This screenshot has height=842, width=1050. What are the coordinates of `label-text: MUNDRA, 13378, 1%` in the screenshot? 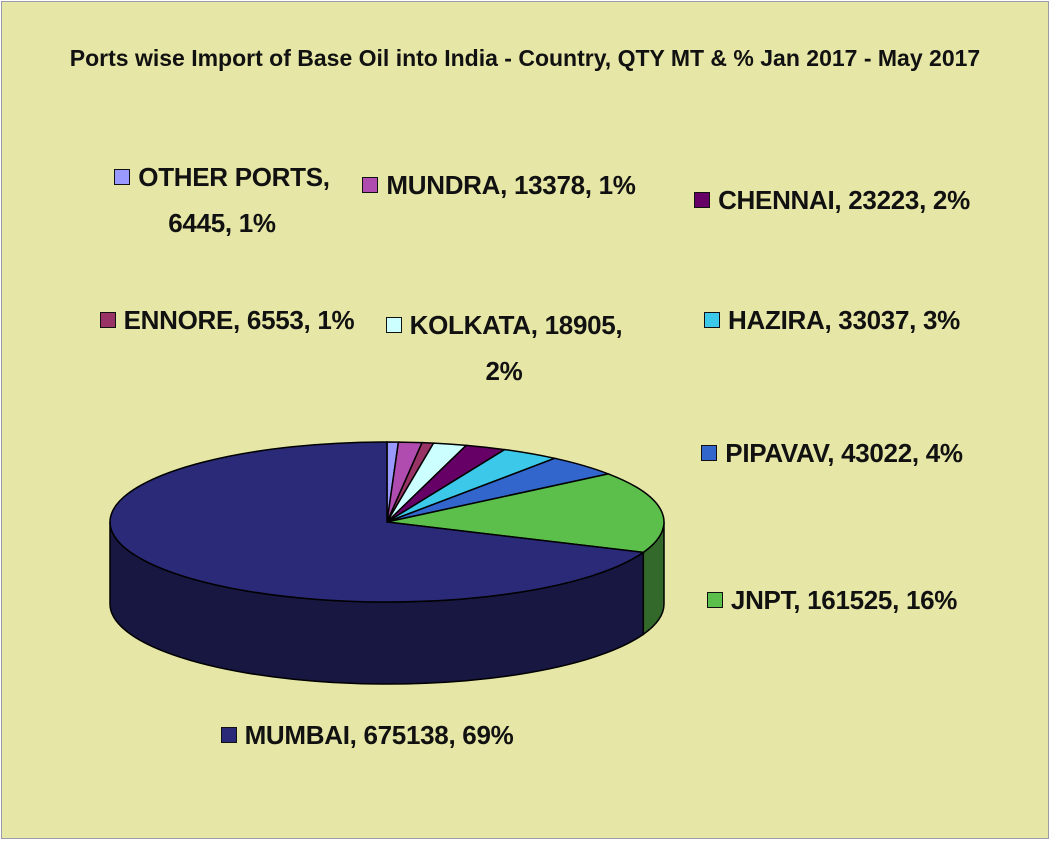 It's located at (511, 185).